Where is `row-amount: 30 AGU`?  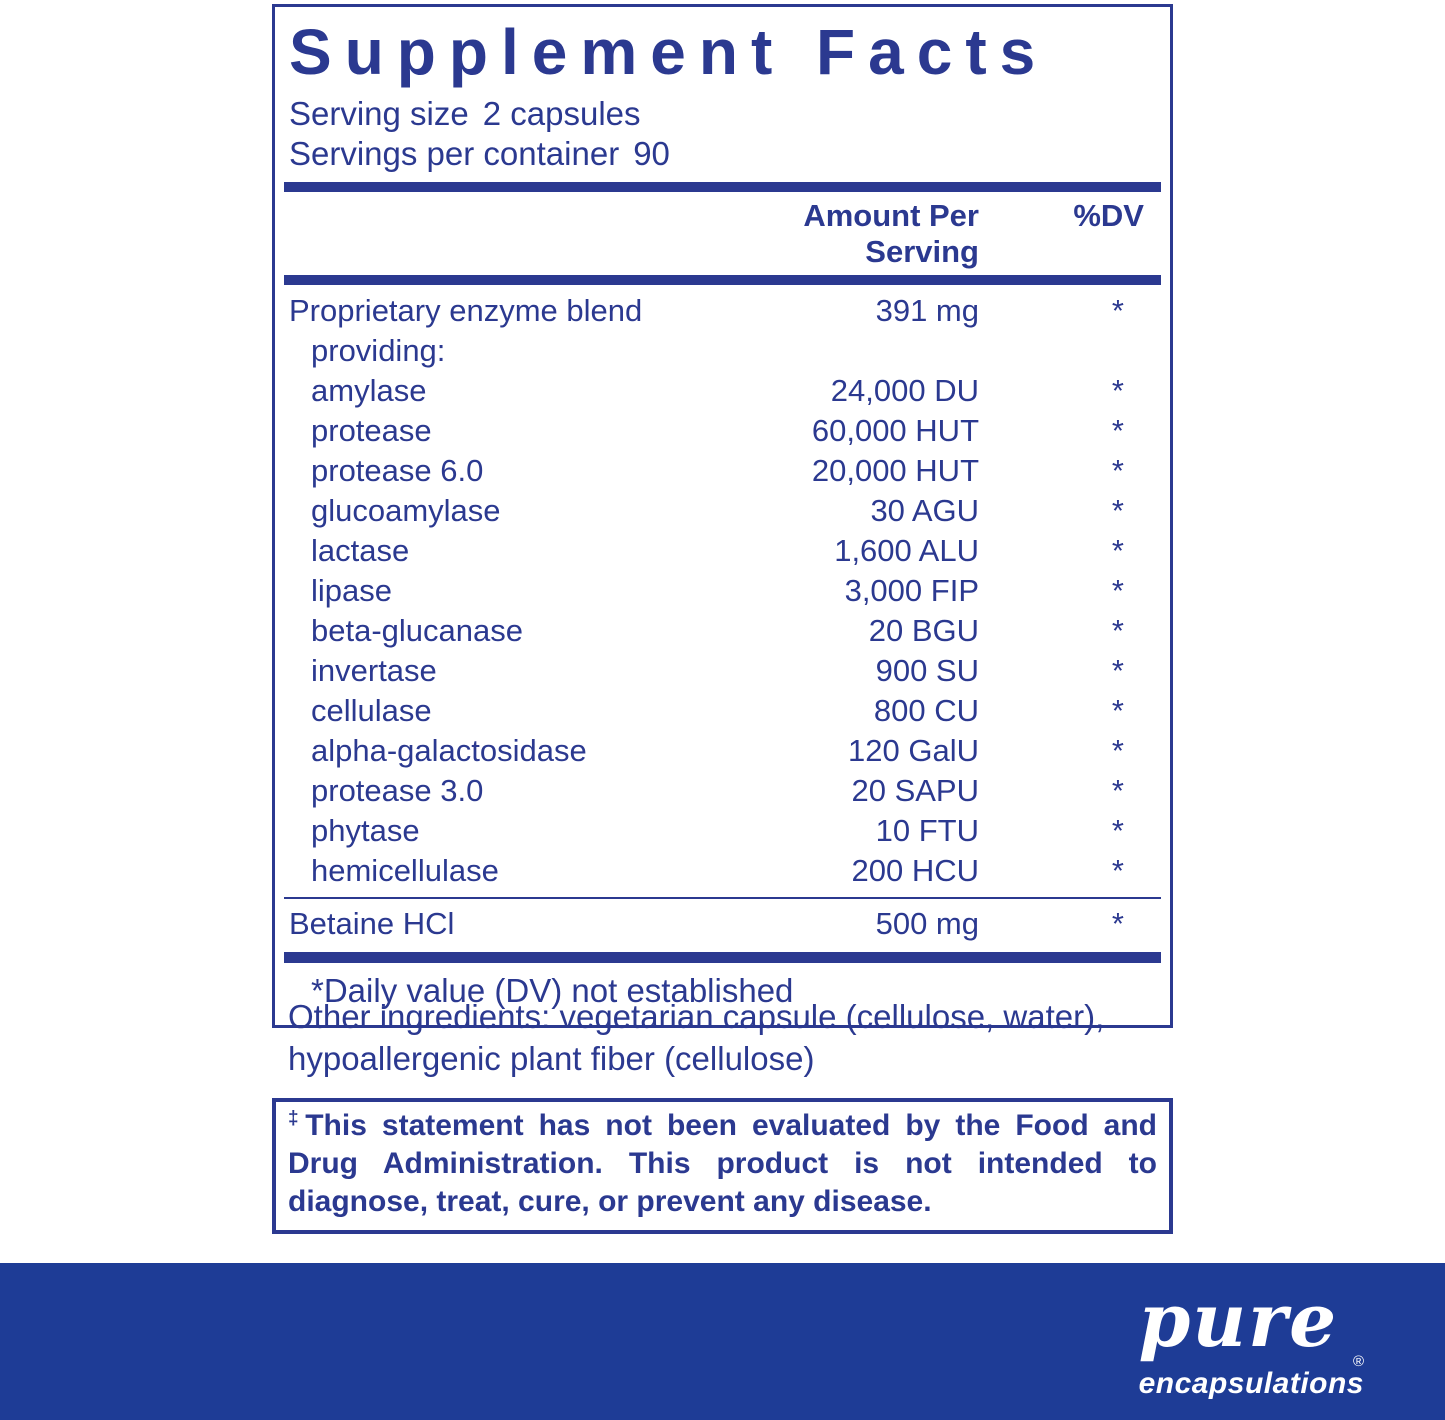 row-amount: 30 AGU is located at coordinates (924, 511).